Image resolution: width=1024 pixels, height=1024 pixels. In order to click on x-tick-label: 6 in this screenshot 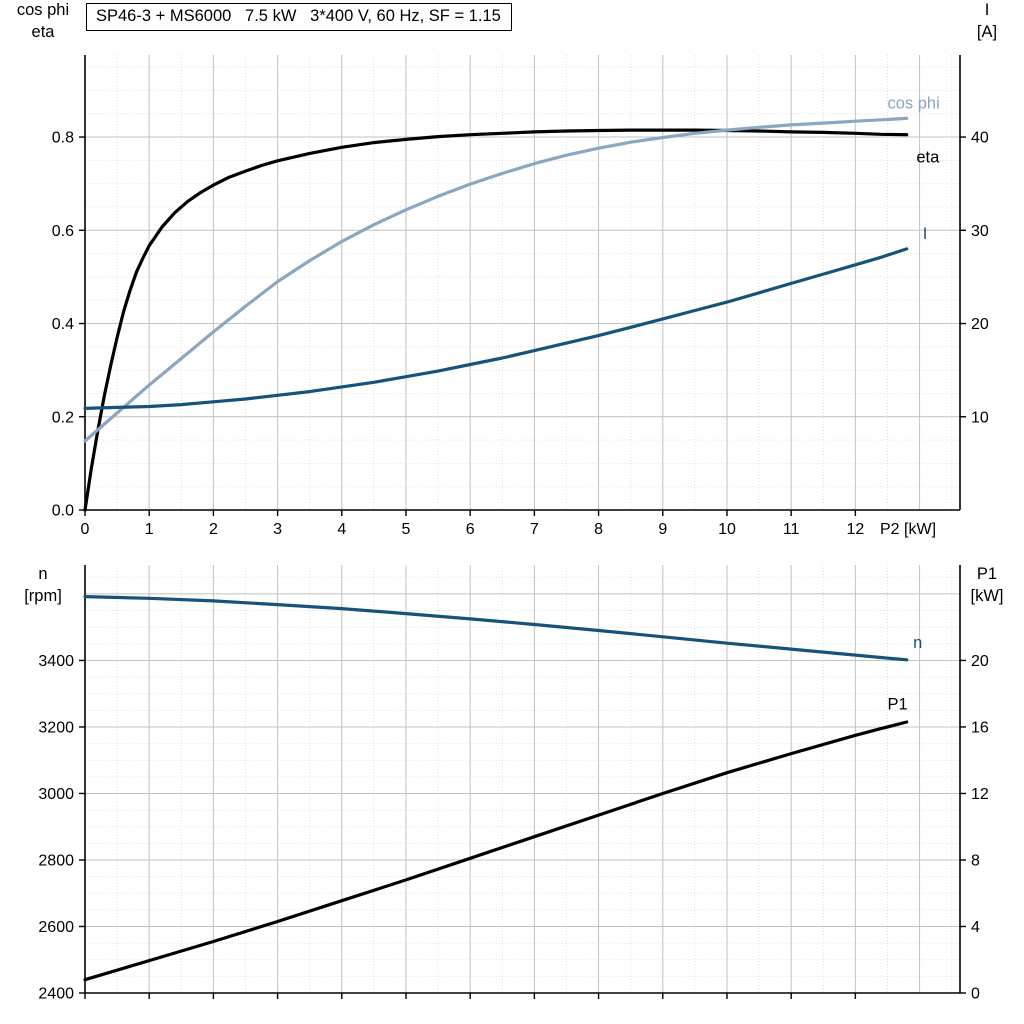, I will do `click(470, 529)`.